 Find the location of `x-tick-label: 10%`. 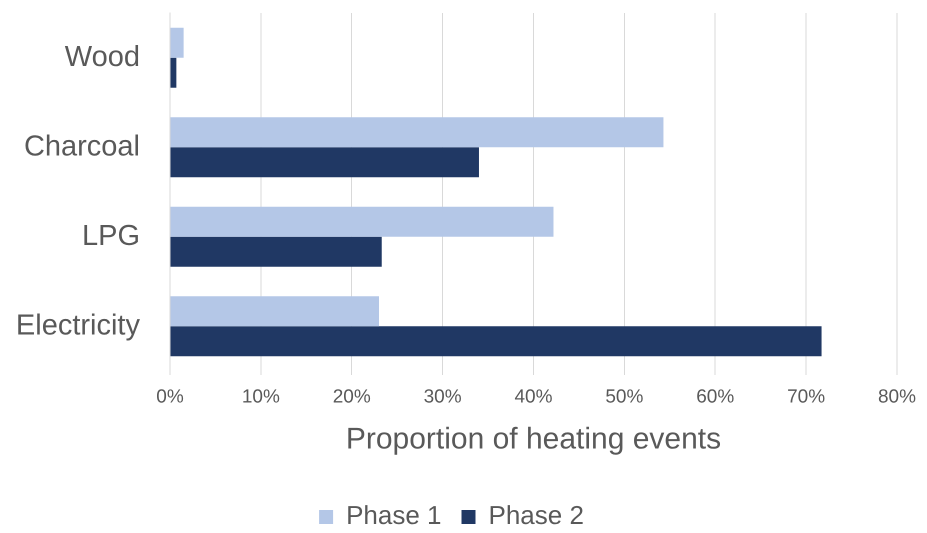

x-tick-label: 10% is located at coordinates (261, 397).